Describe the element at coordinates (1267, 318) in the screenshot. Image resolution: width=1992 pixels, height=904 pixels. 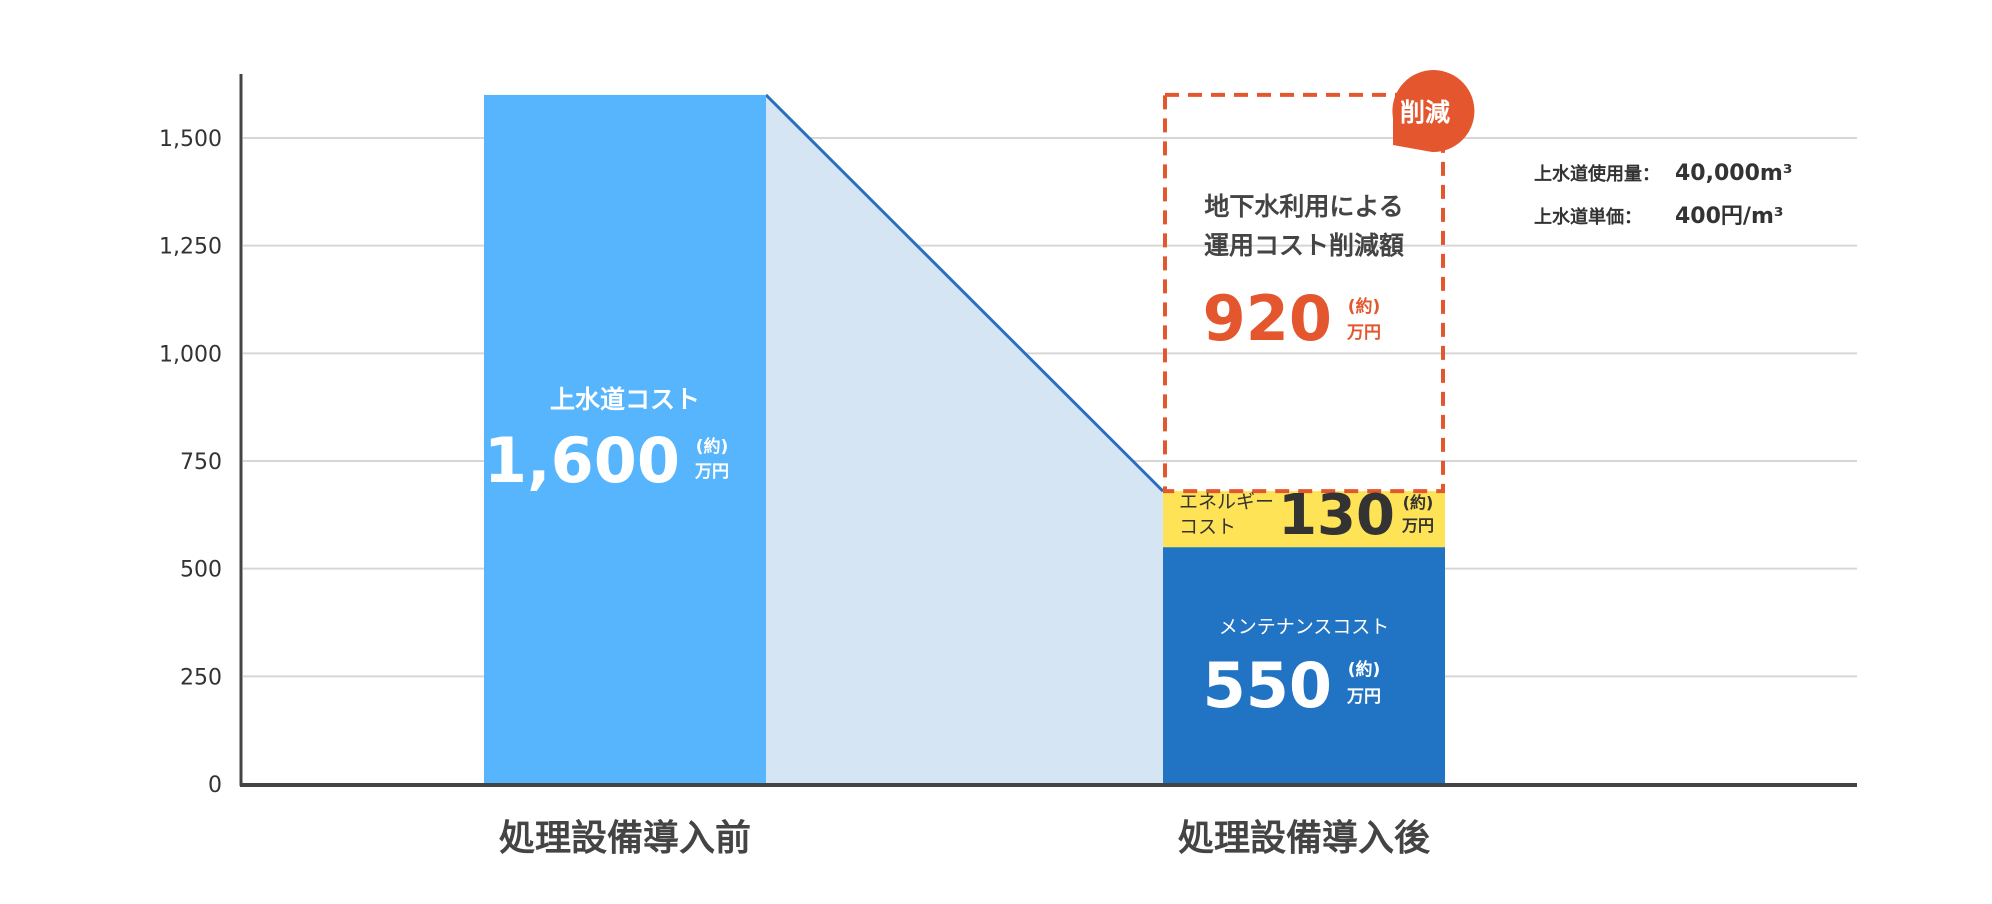
I see `reduction-value: 920` at that location.